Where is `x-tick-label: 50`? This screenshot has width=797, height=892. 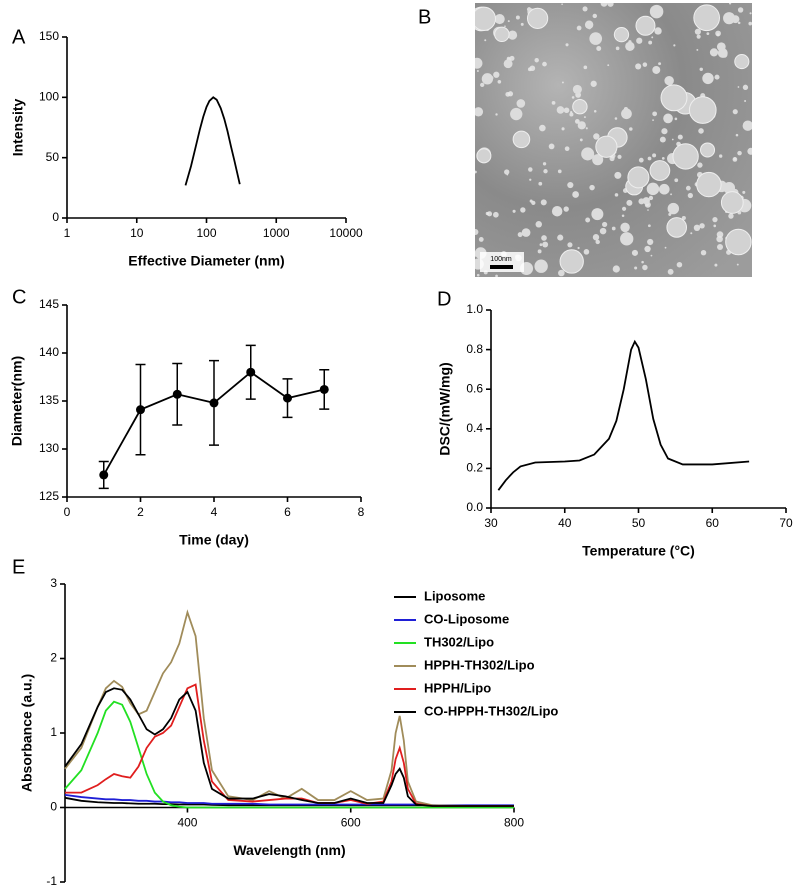
x-tick-label: 50 is located at coordinates (639, 523).